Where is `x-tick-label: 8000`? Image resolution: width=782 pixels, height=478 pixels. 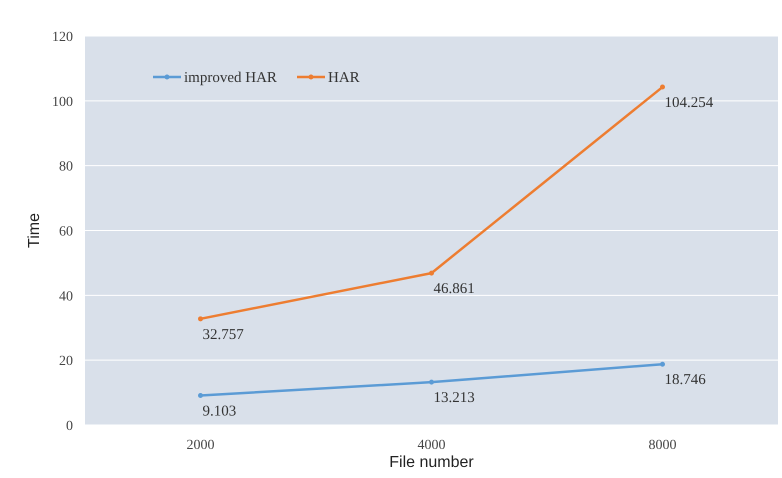
x-tick-label: 8000 is located at coordinates (662, 445).